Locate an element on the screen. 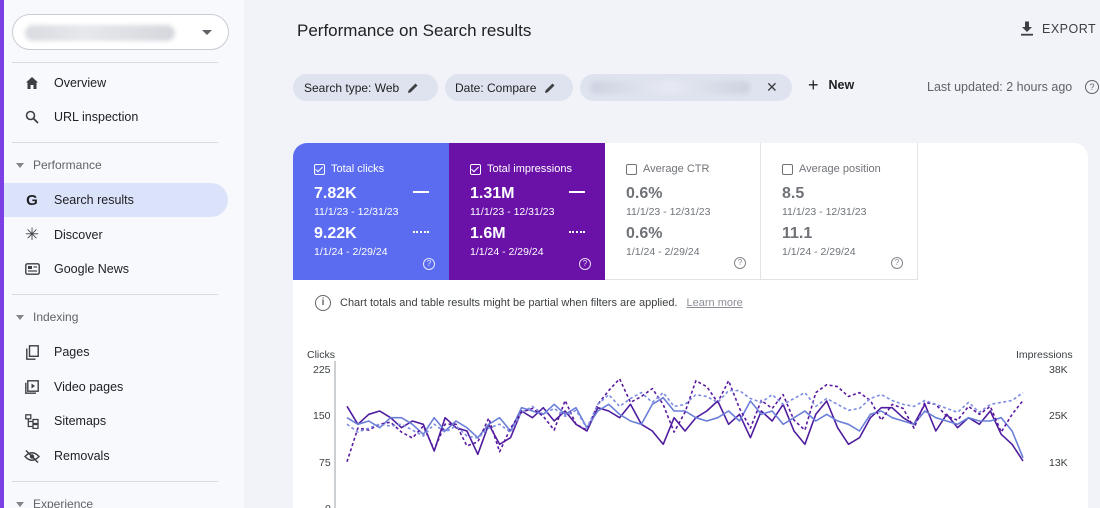 This screenshot has height=508, width=1100. right-tick-label: 38K is located at coordinates (1058, 370).